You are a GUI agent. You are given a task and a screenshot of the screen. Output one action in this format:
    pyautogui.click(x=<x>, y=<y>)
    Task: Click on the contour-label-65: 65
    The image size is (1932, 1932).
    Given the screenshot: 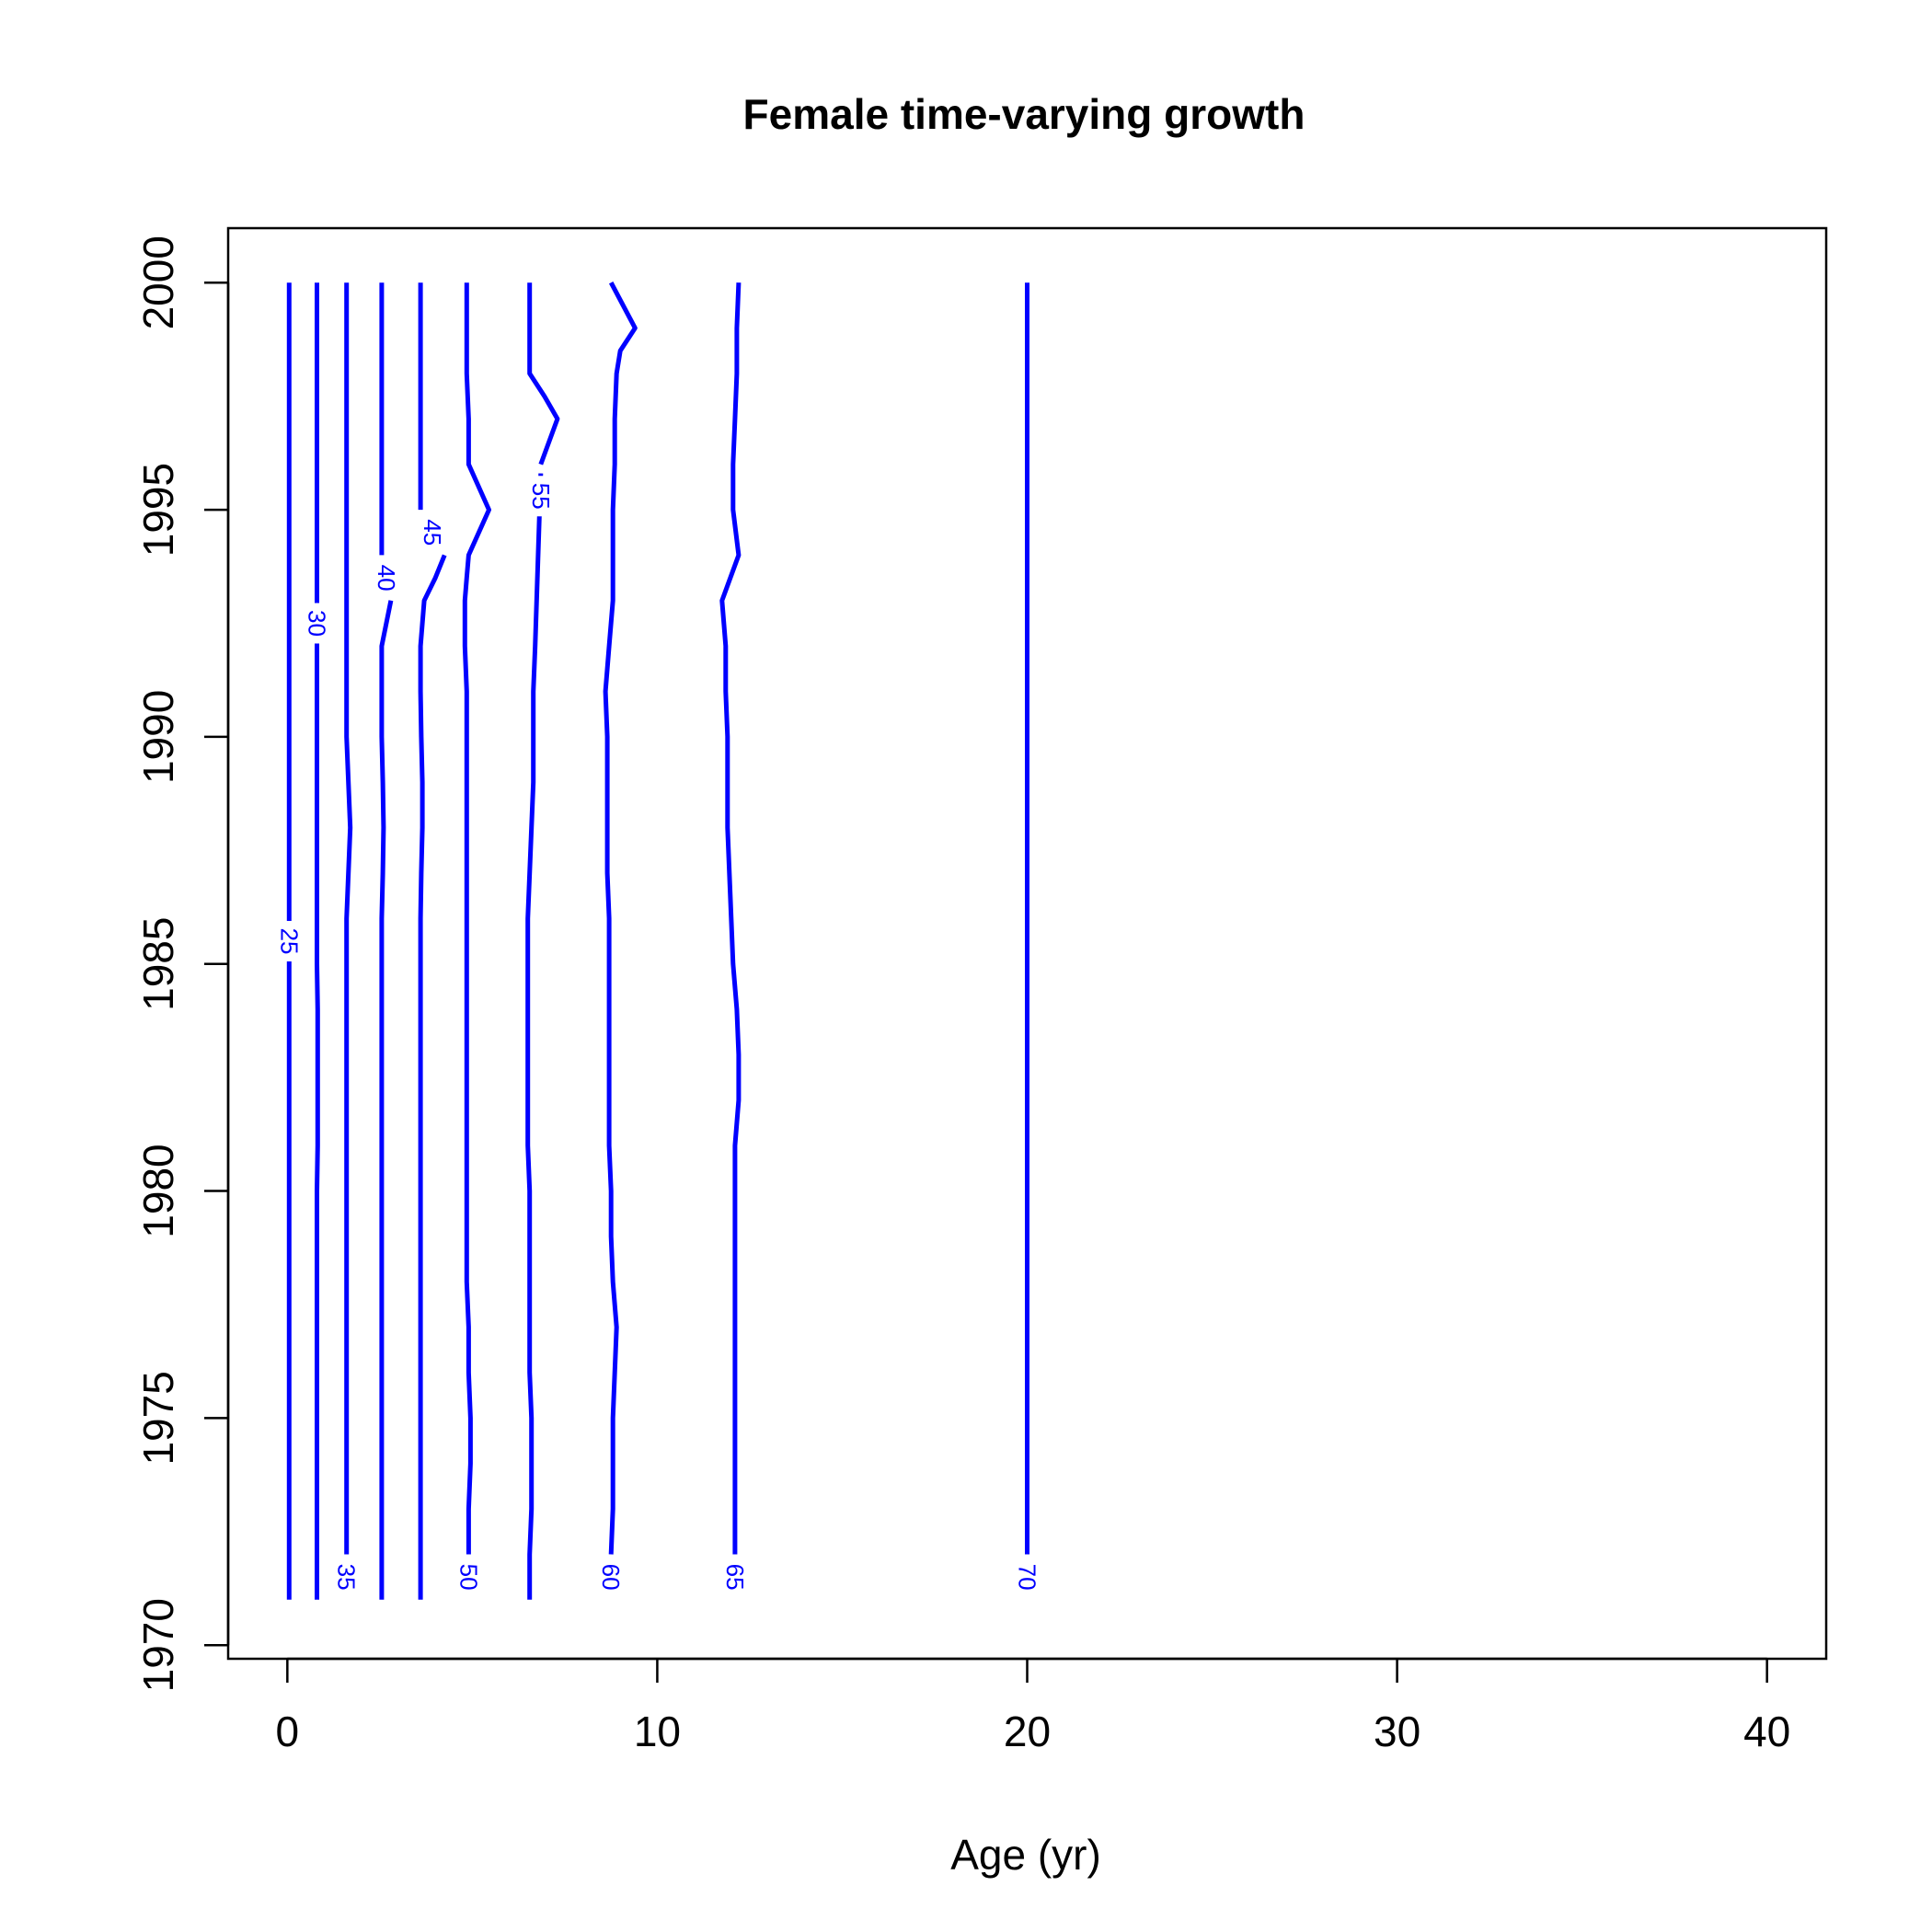 What is the action you would take?
    pyautogui.click(x=735, y=1577)
    